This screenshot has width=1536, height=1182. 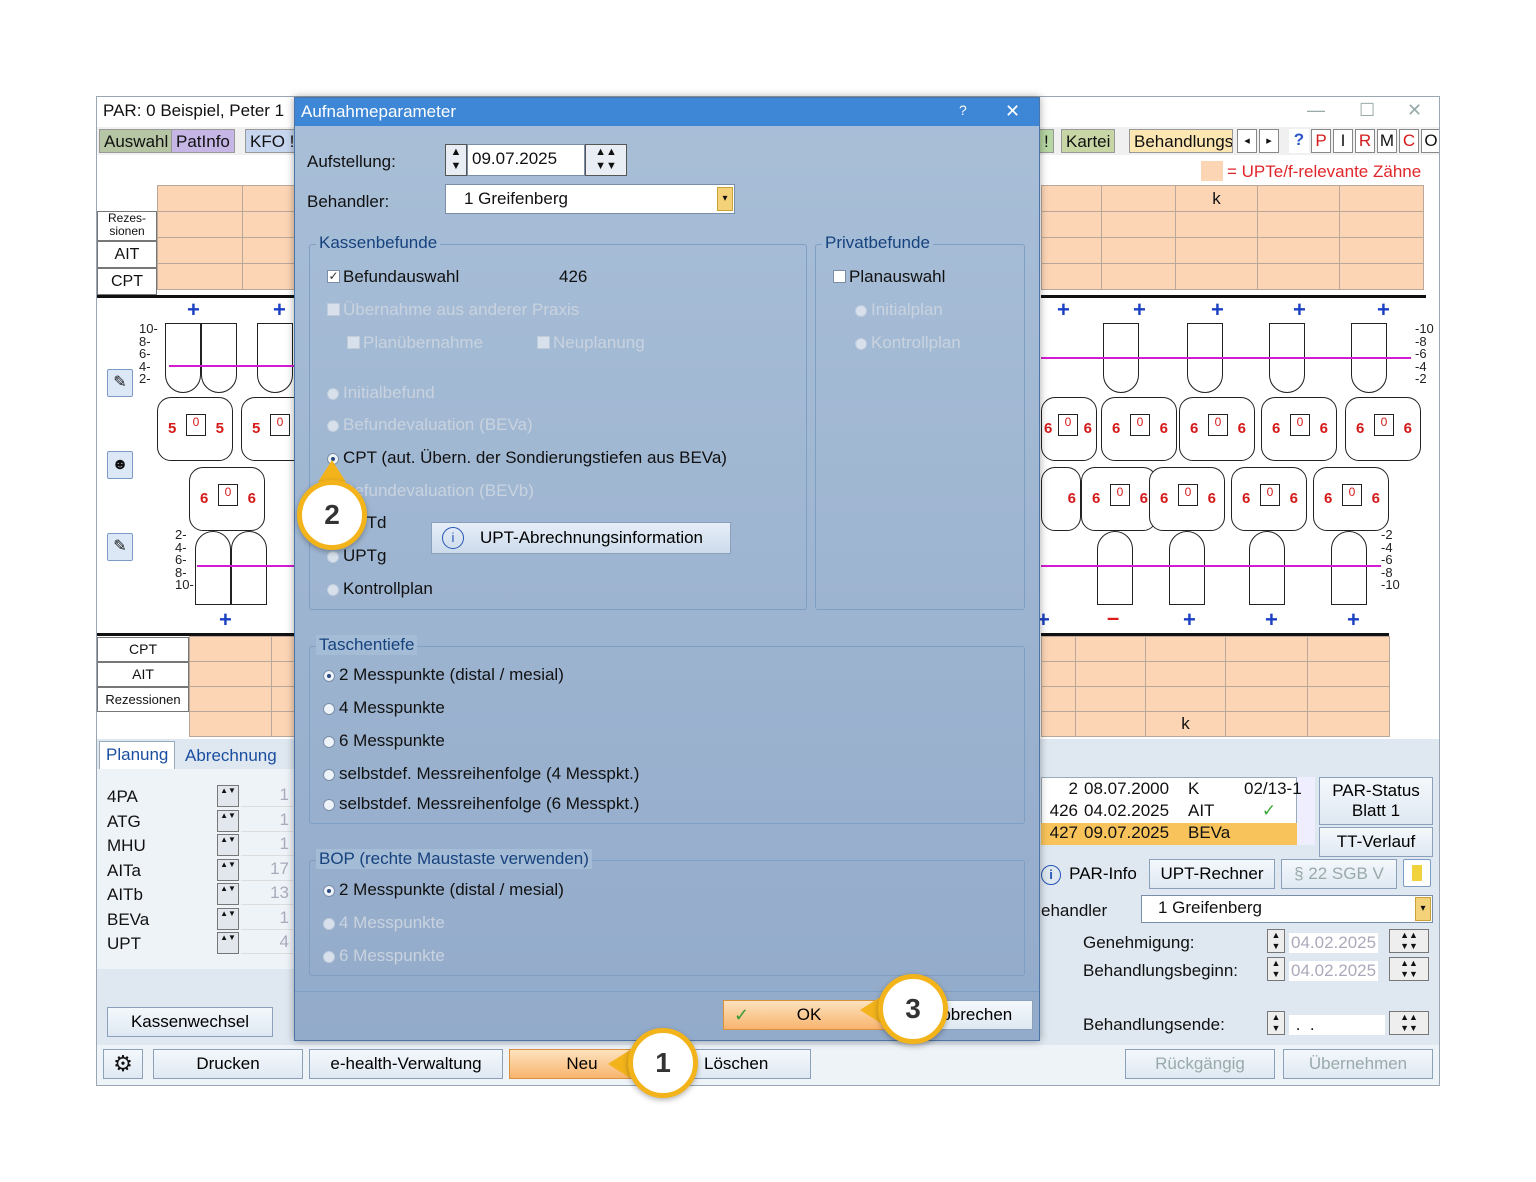 What do you see at coordinates (1212, 874) in the screenshot?
I see `upt-rechner-button: UPT-Rechner` at bounding box center [1212, 874].